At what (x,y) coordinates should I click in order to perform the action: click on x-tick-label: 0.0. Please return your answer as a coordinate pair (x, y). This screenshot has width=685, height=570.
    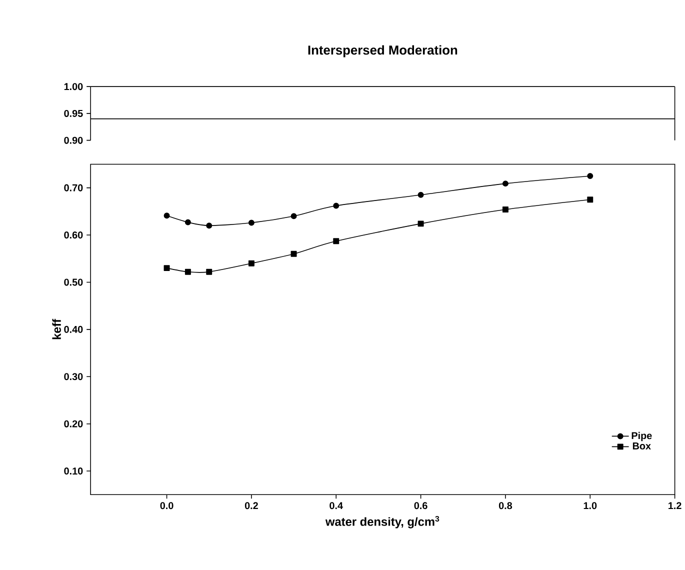
    Looking at the image, I should click on (167, 505).